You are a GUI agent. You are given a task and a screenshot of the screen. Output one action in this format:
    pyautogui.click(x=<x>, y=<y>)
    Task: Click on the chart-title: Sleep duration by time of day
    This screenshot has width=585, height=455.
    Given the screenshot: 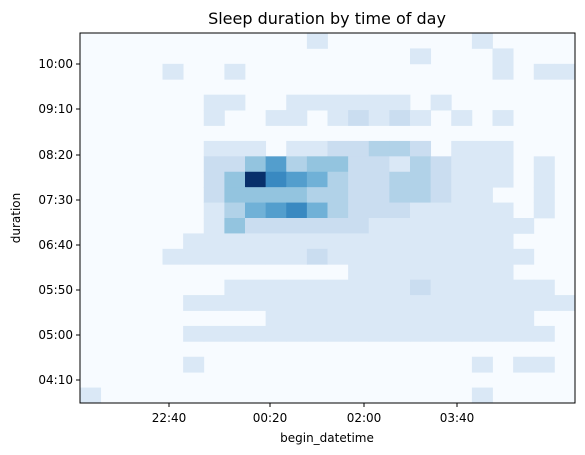 What is the action you would take?
    pyautogui.click(x=327, y=18)
    